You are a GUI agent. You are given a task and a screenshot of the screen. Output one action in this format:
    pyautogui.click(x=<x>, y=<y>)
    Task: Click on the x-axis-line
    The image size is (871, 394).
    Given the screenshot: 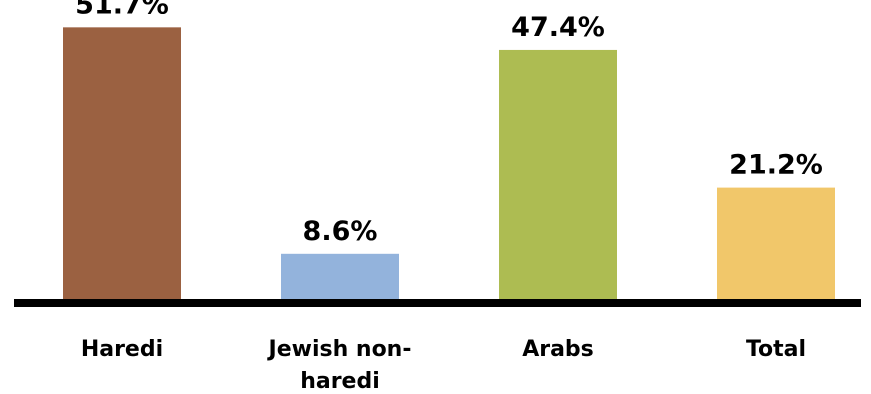 What is the action you would take?
    pyautogui.click(x=437, y=303)
    